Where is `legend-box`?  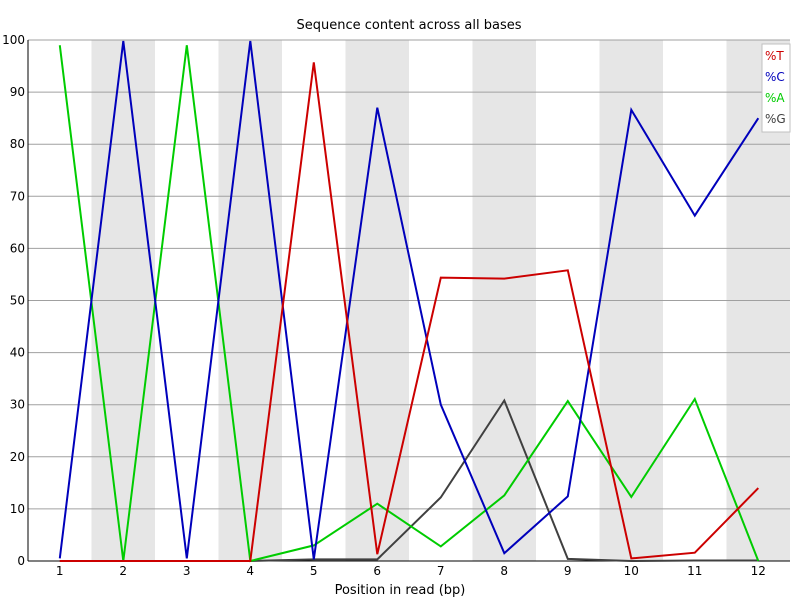 legend-box is located at coordinates (776, 88).